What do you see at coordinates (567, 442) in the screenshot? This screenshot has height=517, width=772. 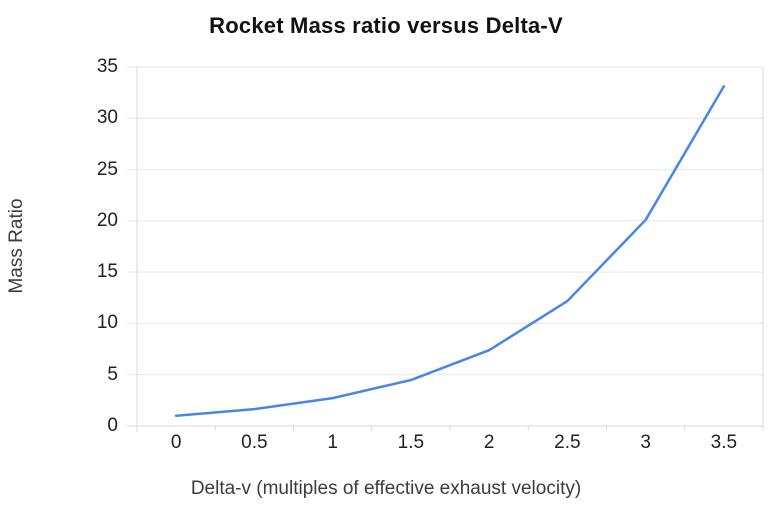 I see `x-tick-label: 2.5` at bounding box center [567, 442].